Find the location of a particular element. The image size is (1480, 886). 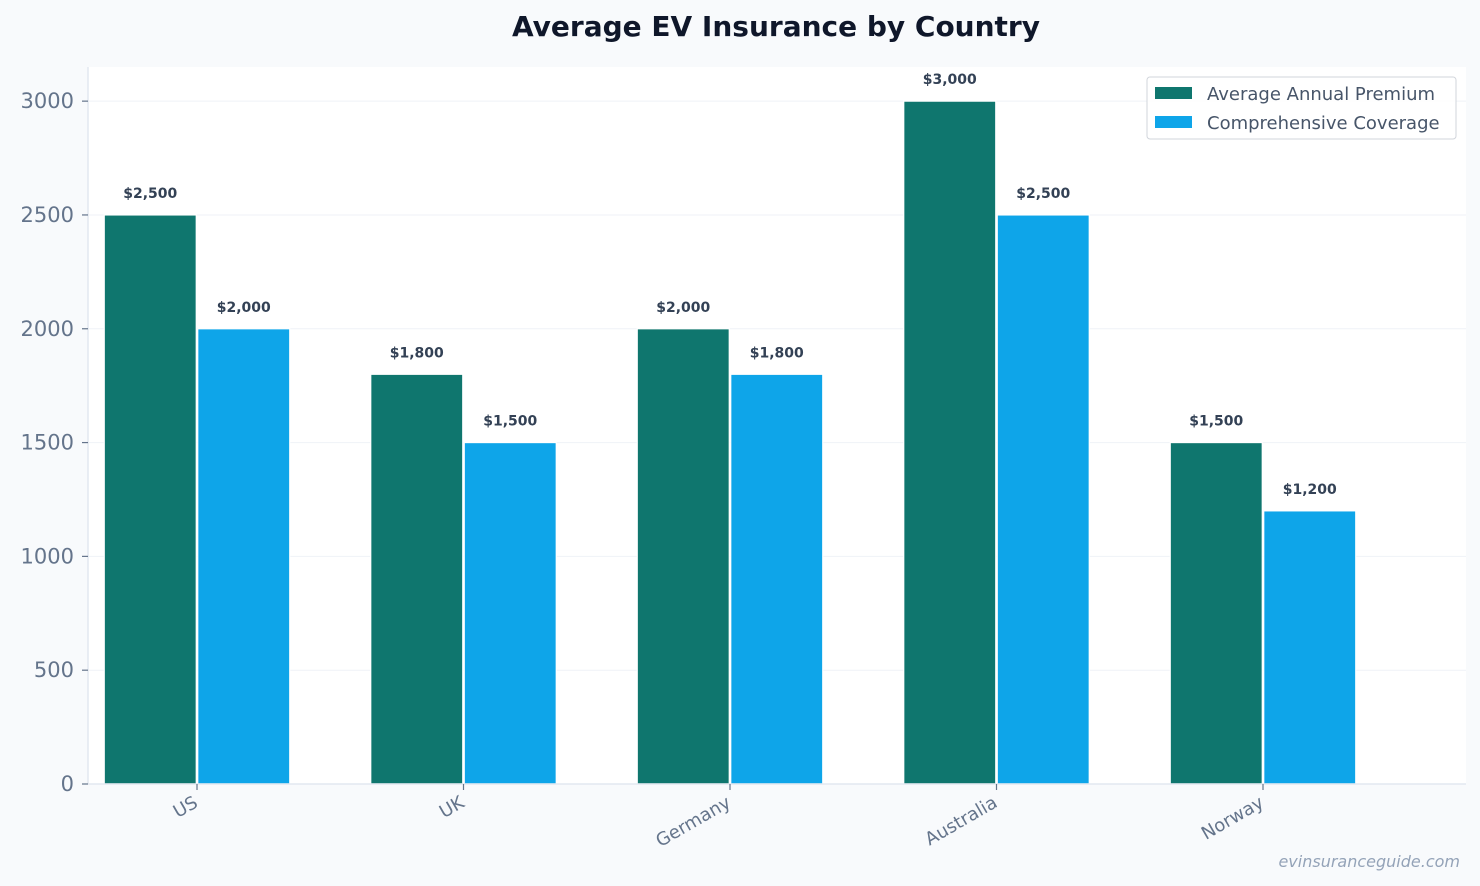

chart-title: Average EV Insurance by Country is located at coordinates (776, 26).